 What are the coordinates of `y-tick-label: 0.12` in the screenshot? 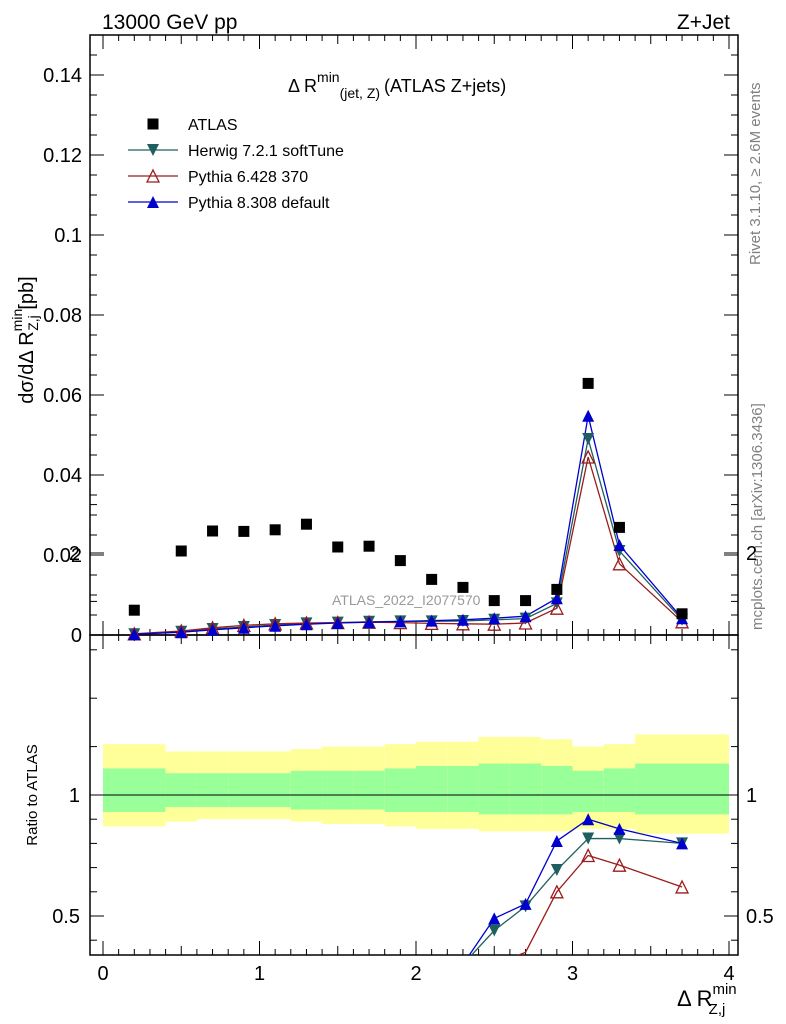 It's located at (62, 156).